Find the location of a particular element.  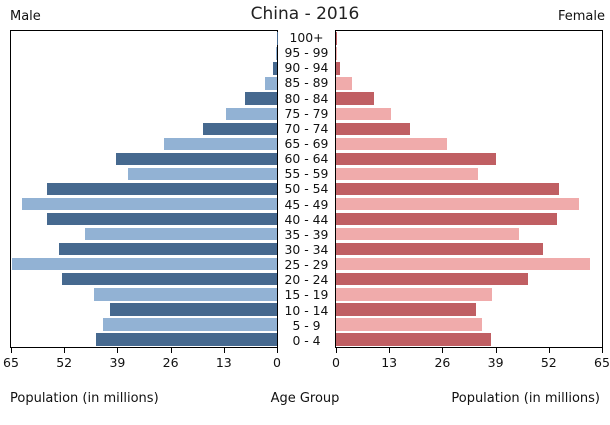

male-axis-title: Male is located at coordinates (25, 16).